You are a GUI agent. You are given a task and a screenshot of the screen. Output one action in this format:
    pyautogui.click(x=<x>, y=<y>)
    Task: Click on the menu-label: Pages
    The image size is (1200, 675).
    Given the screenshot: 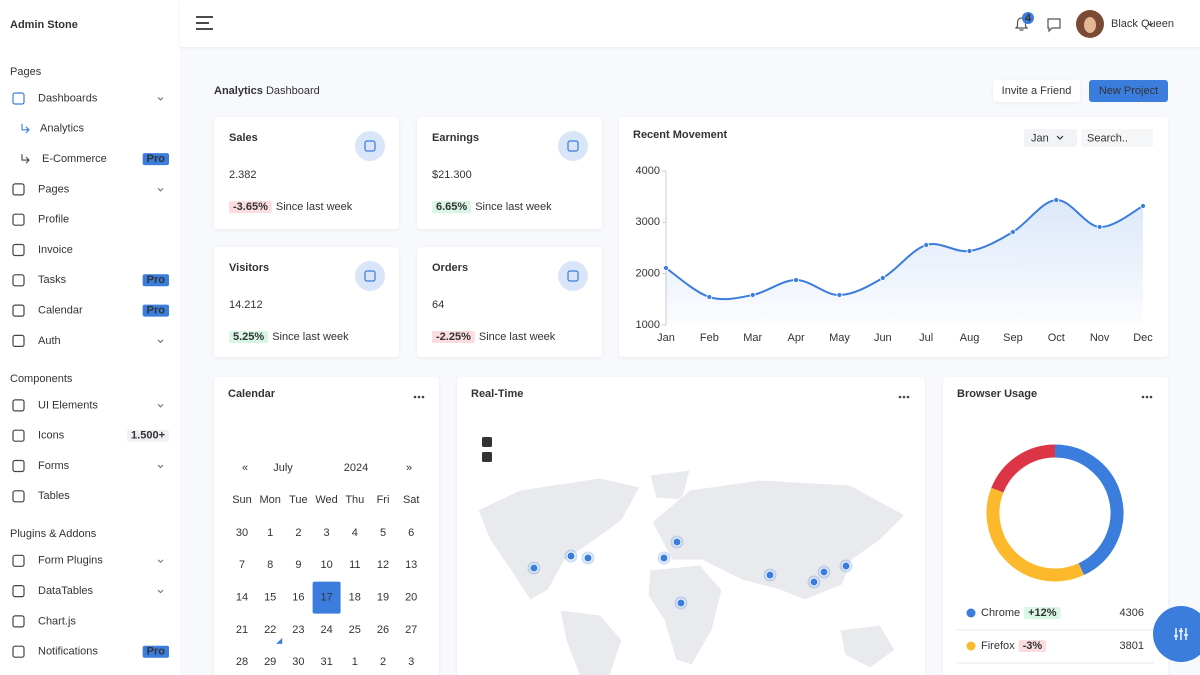 What is the action you would take?
    pyautogui.click(x=54, y=189)
    